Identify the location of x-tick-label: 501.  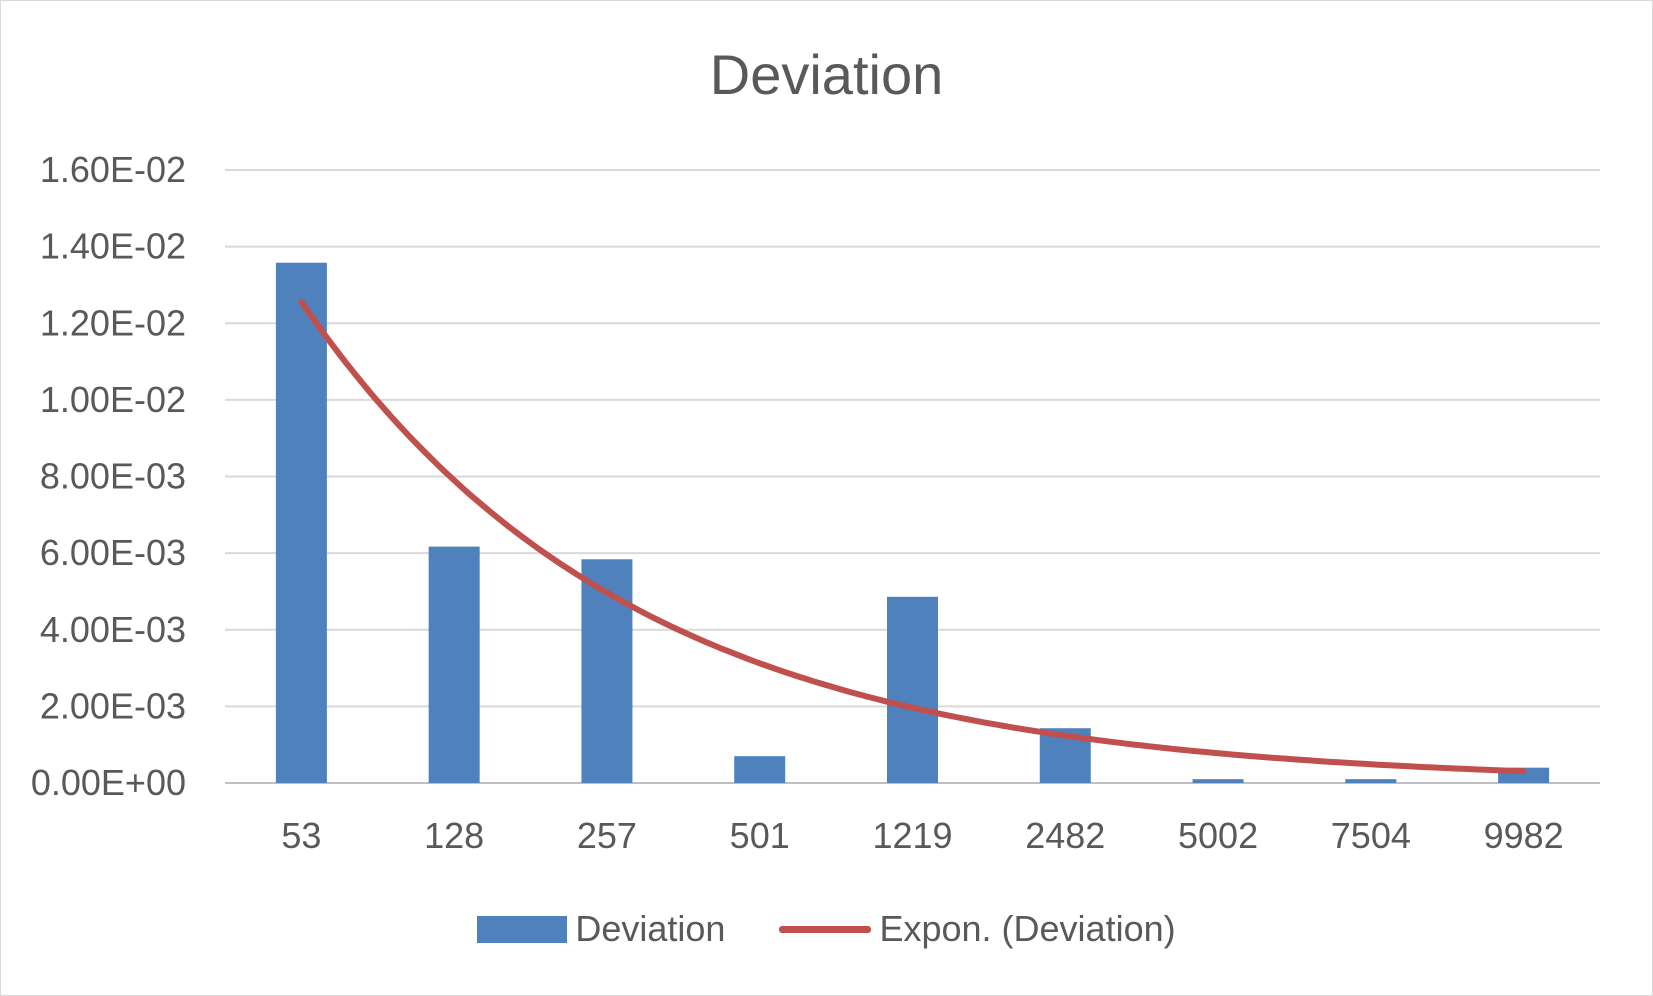
(760, 835).